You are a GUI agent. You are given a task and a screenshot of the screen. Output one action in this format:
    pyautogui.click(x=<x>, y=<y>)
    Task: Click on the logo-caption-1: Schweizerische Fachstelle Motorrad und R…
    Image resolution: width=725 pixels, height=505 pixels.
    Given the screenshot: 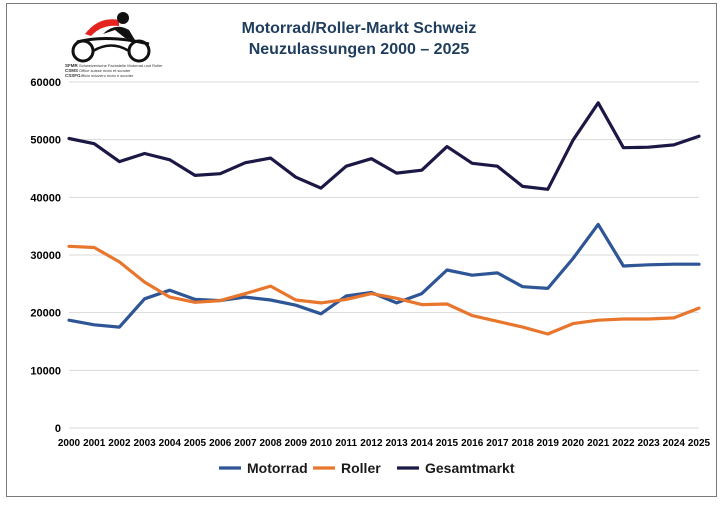 What is the action you would take?
    pyautogui.click(x=121, y=65)
    